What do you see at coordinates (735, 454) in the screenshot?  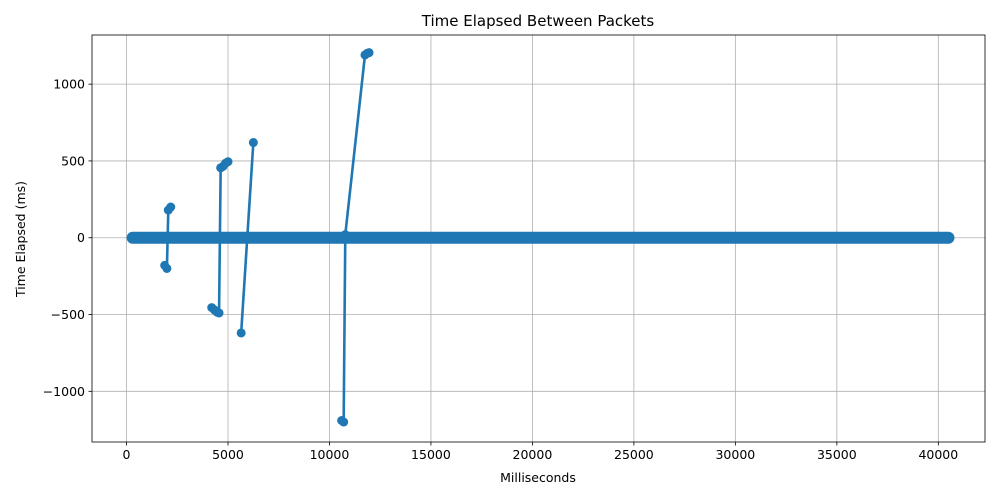 I see `x-tick-label: 30000` at bounding box center [735, 454].